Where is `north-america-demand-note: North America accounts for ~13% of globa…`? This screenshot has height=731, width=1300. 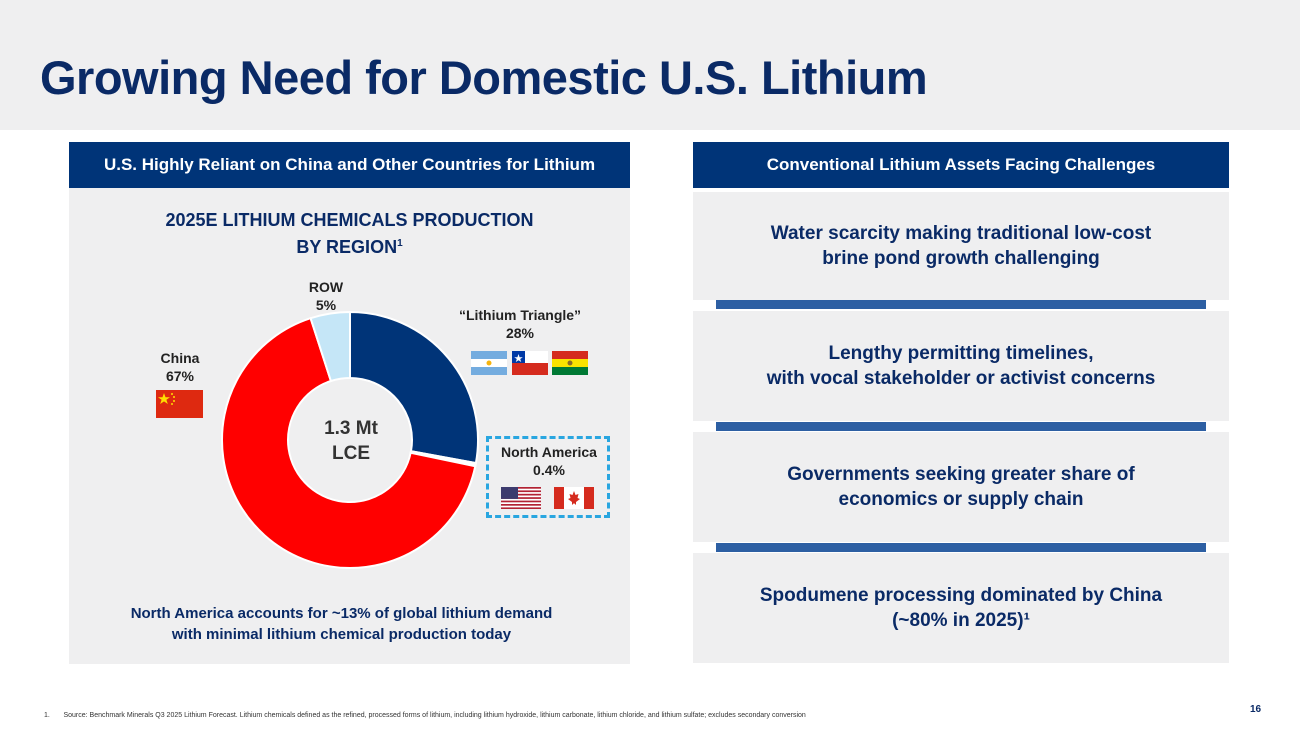
north-america-demand-note: North America accounts for ~13% of globa… is located at coordinates (341, 624).